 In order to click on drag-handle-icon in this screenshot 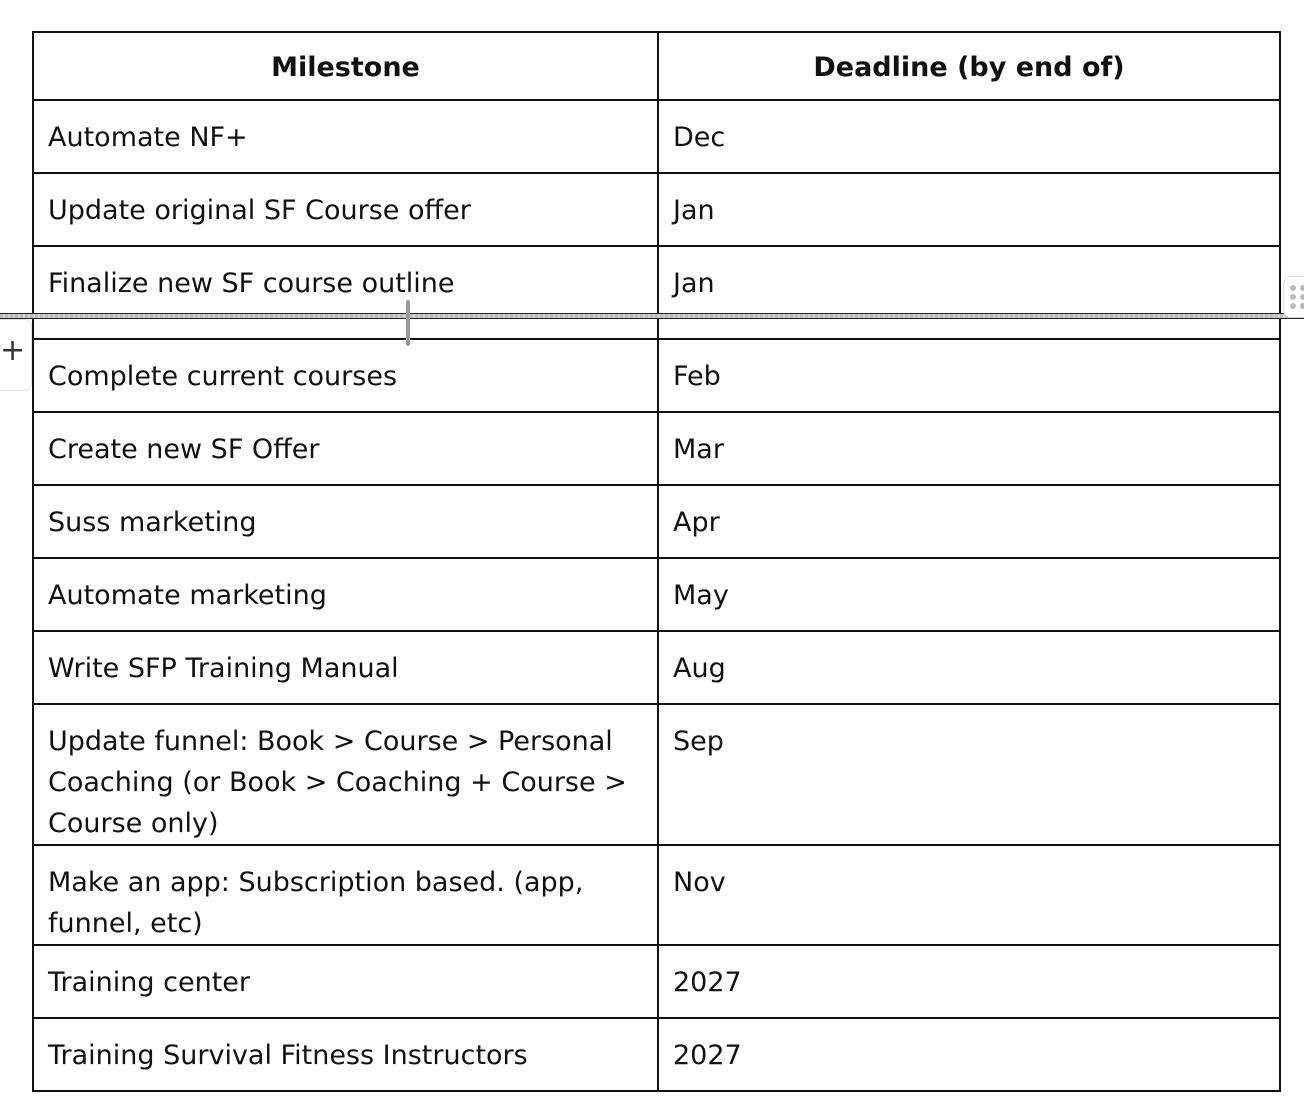, I will do `click(1293, 297)`.